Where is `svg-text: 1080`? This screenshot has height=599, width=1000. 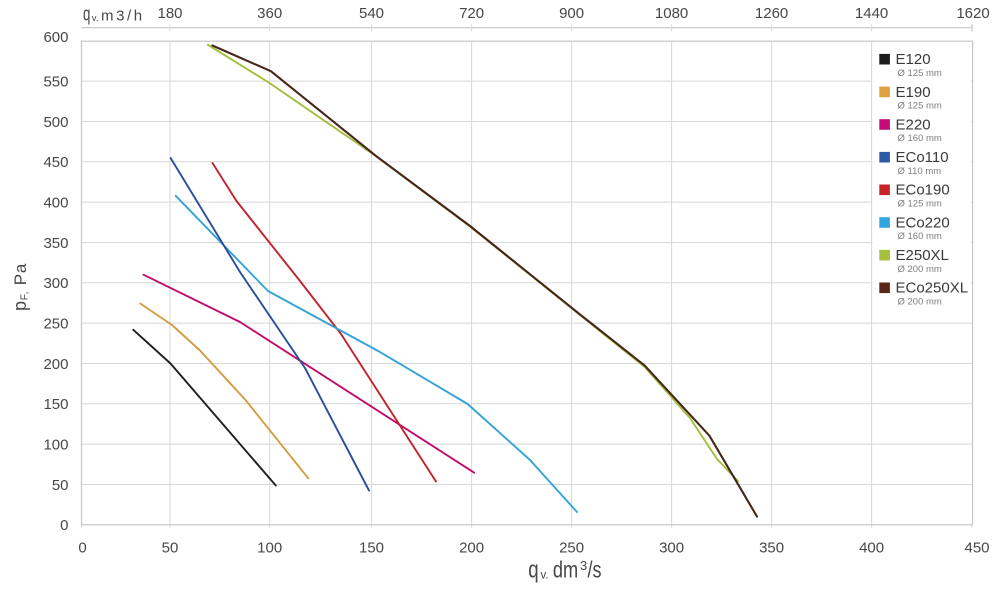 svg-text: 1080 is located at coordinates (671, 13).